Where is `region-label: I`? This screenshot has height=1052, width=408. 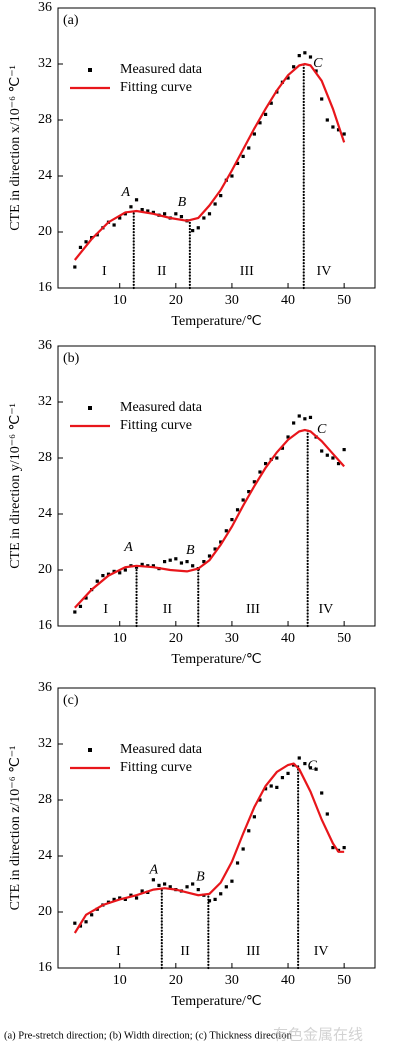
region-label: I is located at coordinates (104, 271).